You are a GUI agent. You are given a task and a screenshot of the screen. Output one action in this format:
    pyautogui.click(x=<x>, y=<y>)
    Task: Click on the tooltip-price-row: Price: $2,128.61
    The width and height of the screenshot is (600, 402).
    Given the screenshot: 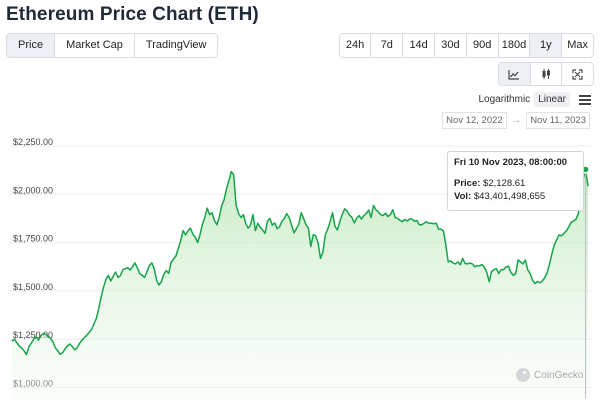 What is the action you would take?
    pyautogui.click(x=515, y=183)
    